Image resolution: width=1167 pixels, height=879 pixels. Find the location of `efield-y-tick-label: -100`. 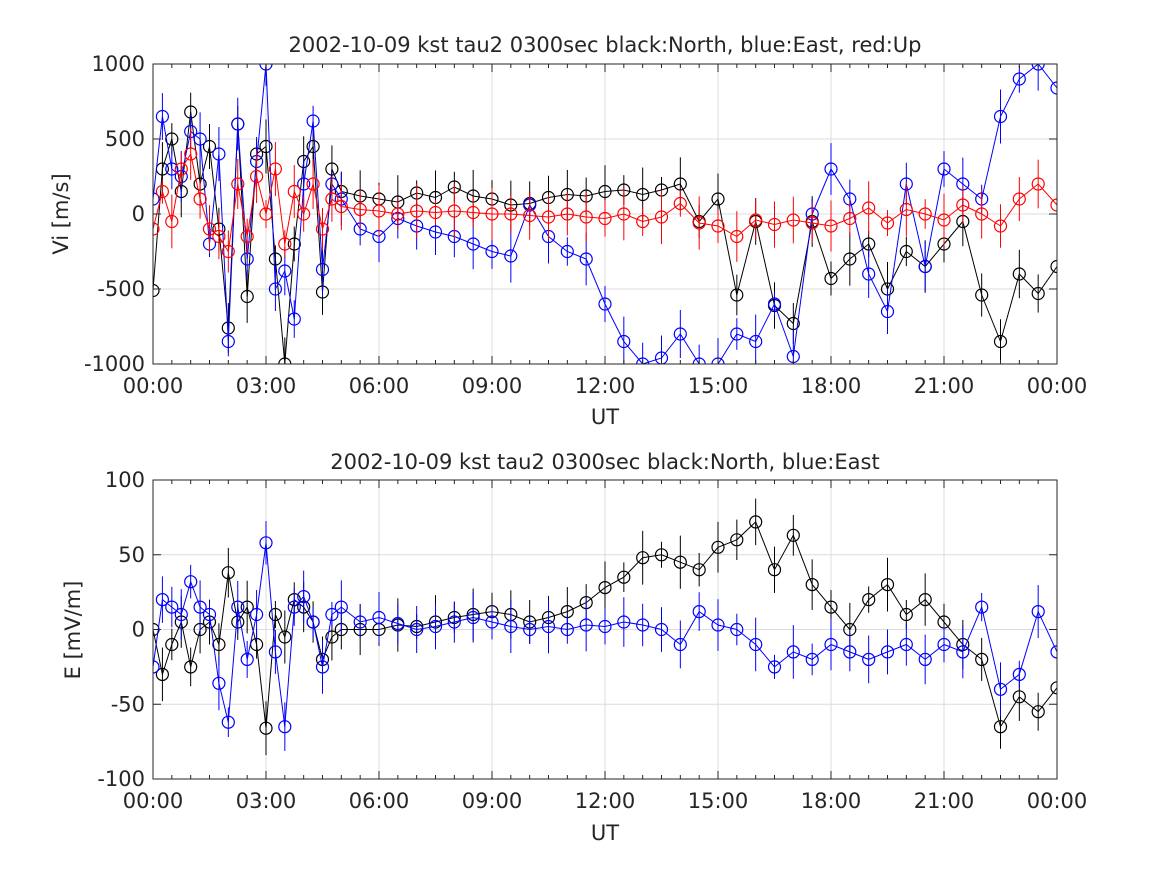

efield-y-tick-label: -100 is located at coordinates (121, 779).